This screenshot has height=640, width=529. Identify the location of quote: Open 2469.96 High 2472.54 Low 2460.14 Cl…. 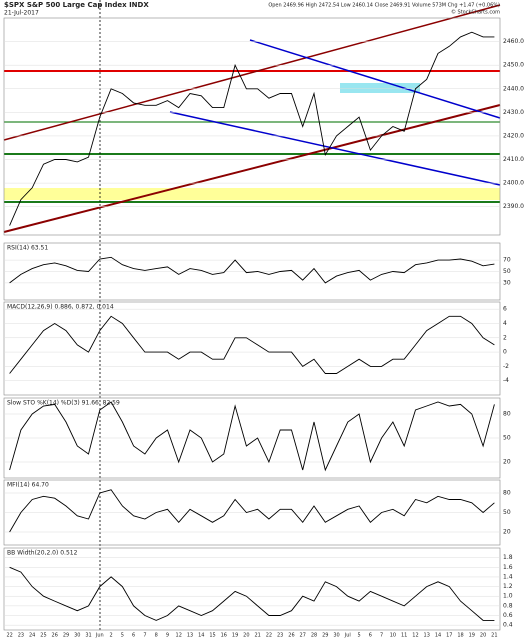
(384, 6).